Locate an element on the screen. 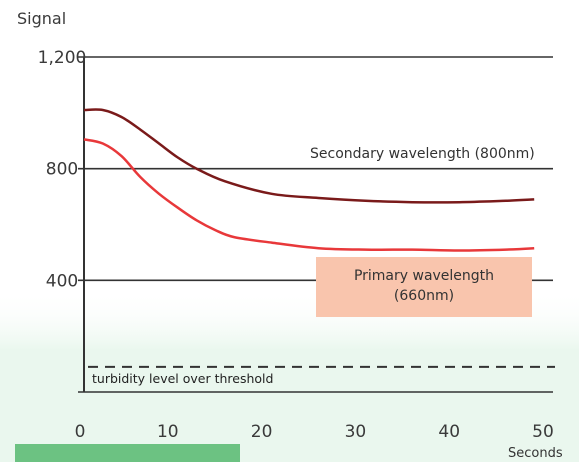 Image resolution: width=579 pixels, height=462 pixels. y-tick-label: 1,200 is located at coordinates (62, 58).